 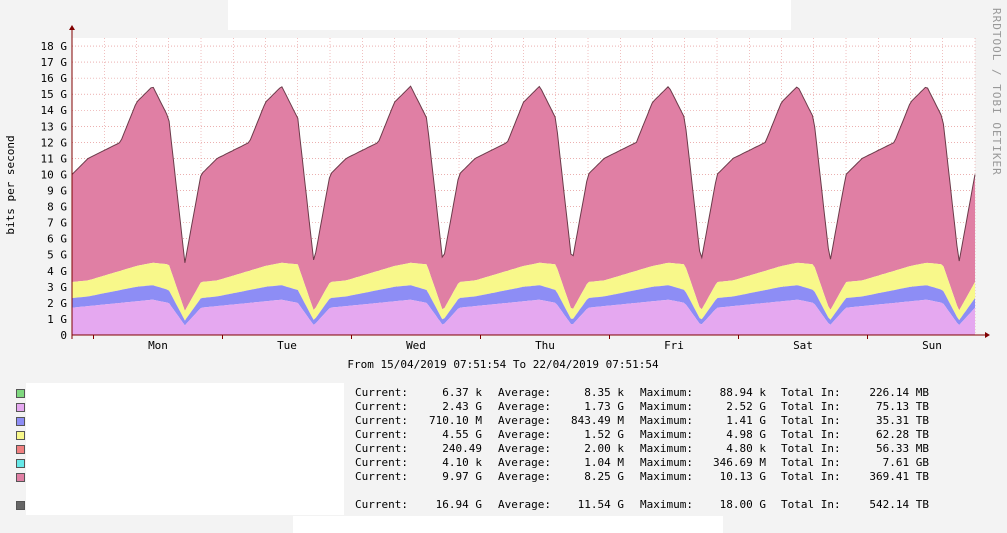 I want to click on y-tick-label: 2 G, so click(x=57, y=303).